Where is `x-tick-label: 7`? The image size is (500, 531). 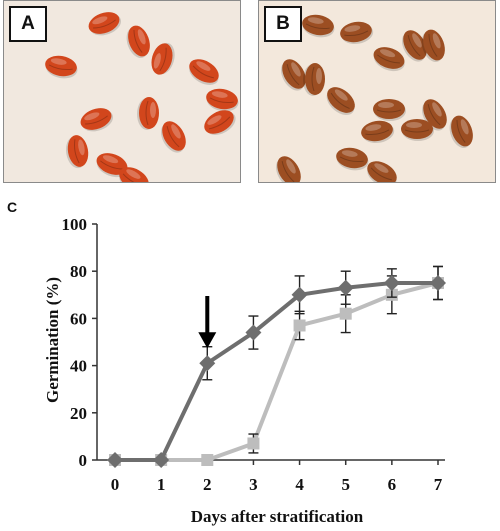 x-tick-label: 7 is located at coordinates (438, 484).